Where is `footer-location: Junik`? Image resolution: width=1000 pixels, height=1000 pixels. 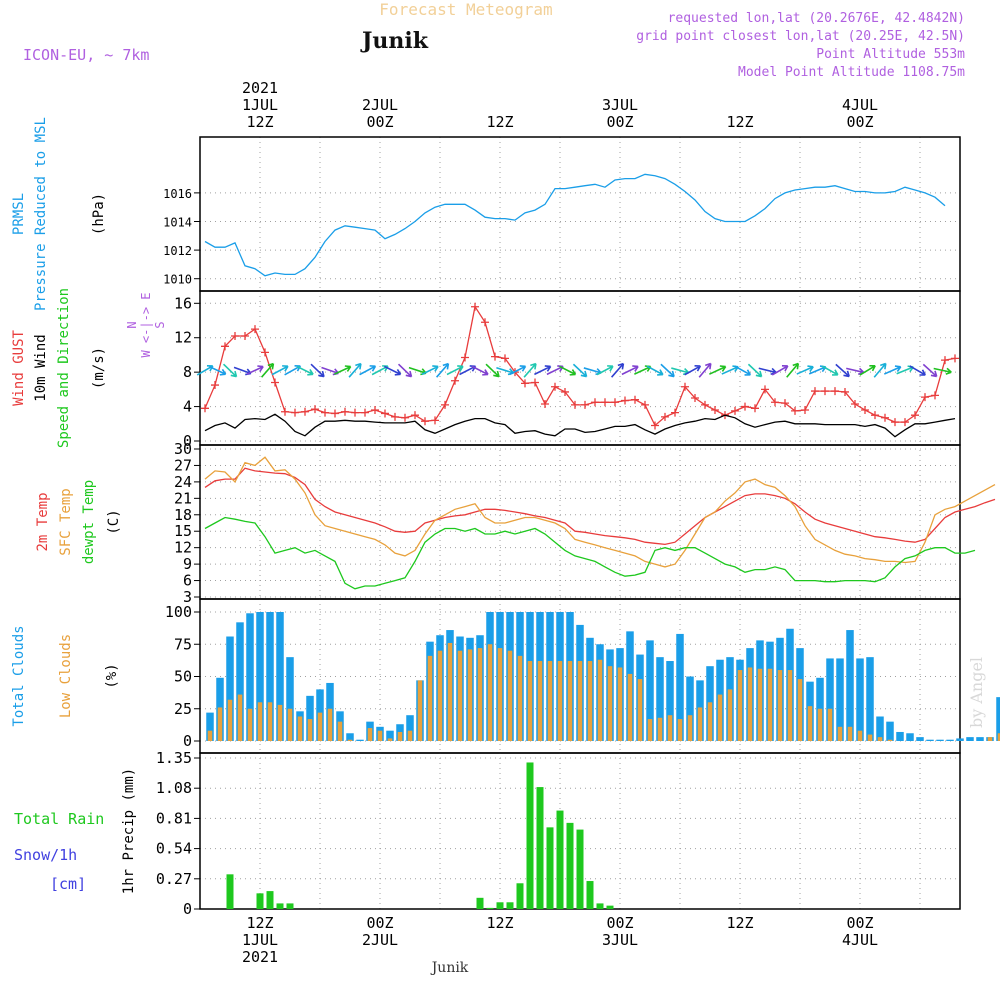
footer-location: Junik is located at coordinates (449, 968).